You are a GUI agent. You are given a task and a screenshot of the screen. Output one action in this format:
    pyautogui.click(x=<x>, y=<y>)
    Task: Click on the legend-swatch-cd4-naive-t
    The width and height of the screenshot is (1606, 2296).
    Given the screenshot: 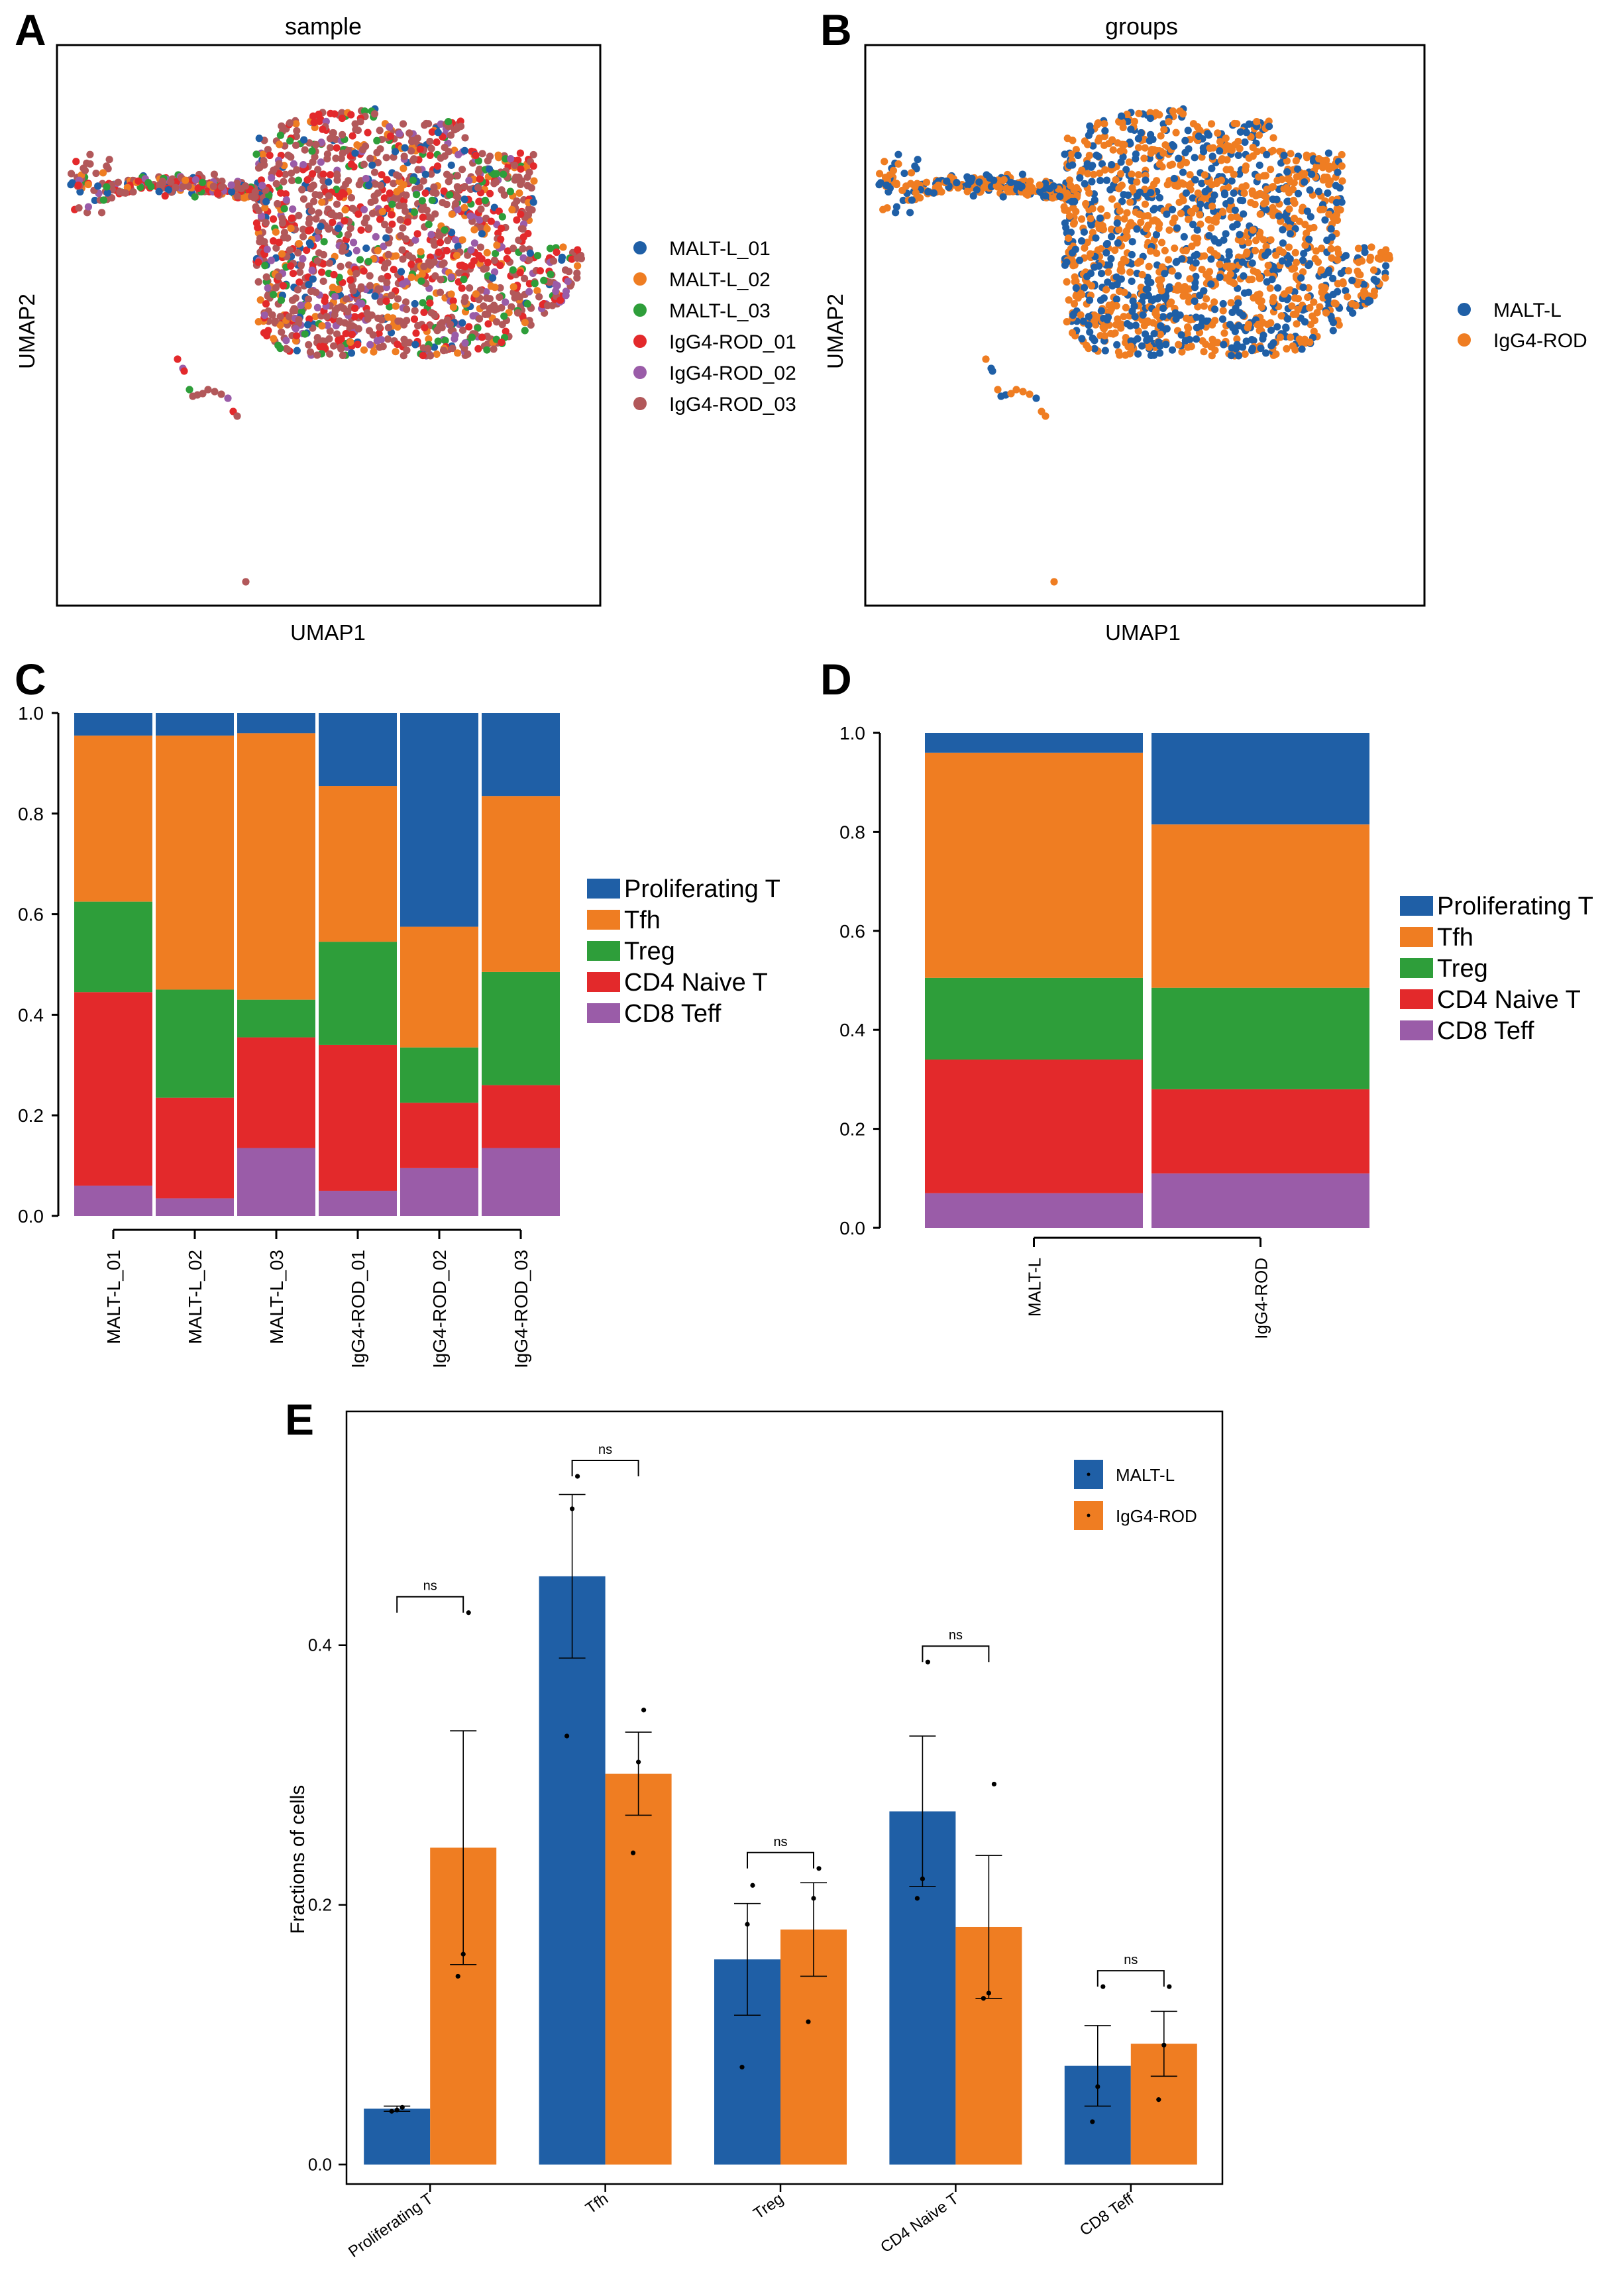 What is the action you would take?
    pyautogui.click(x=1417, y=999)
    